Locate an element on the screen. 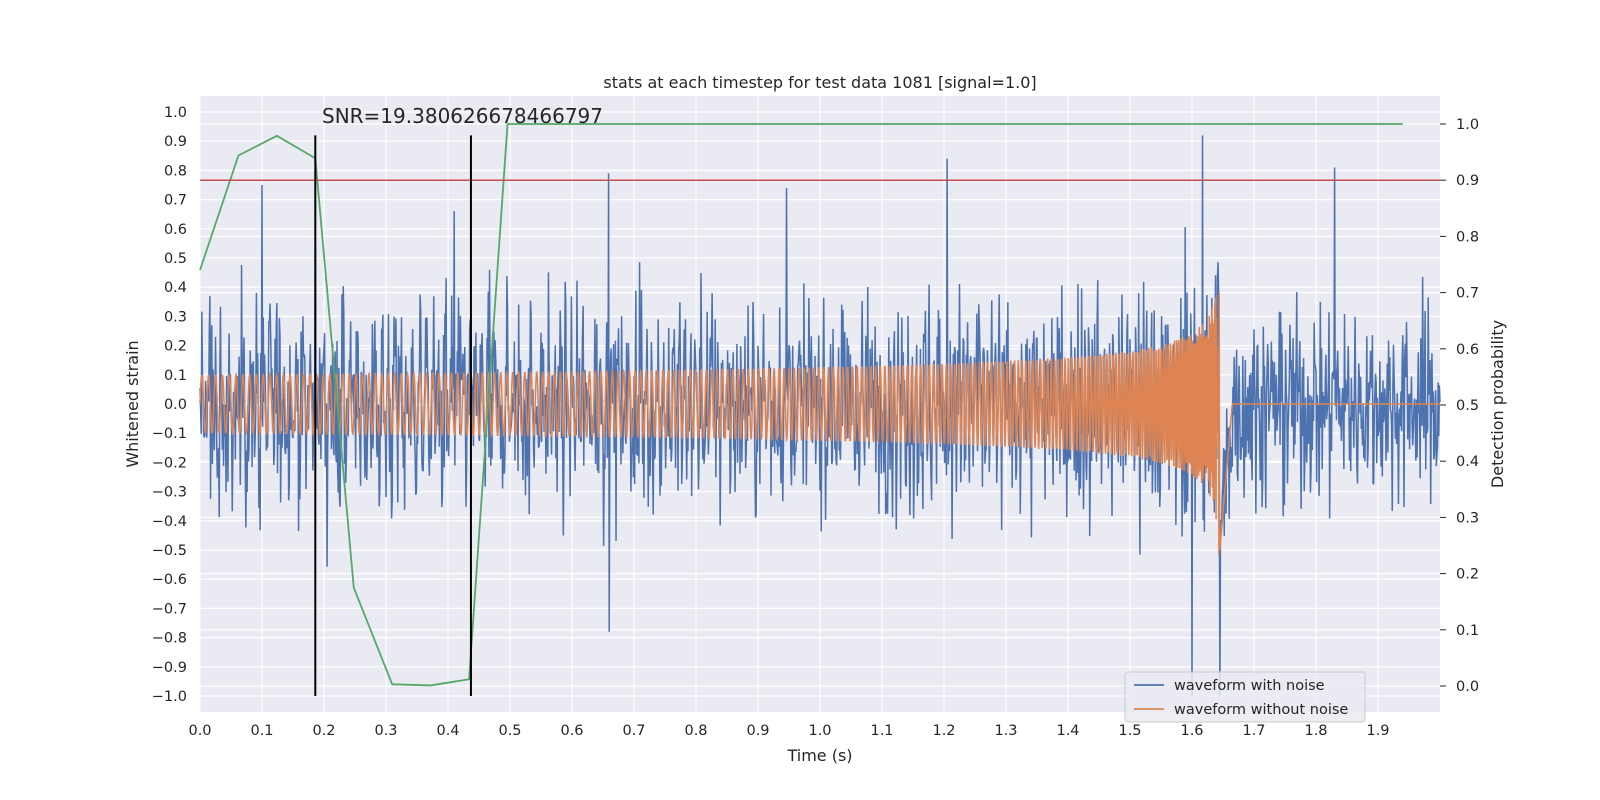 Image resolution: width=1600 pixels, height=800 pixels. y-tick-label: 0.6 is located at coordinates (175, 230).